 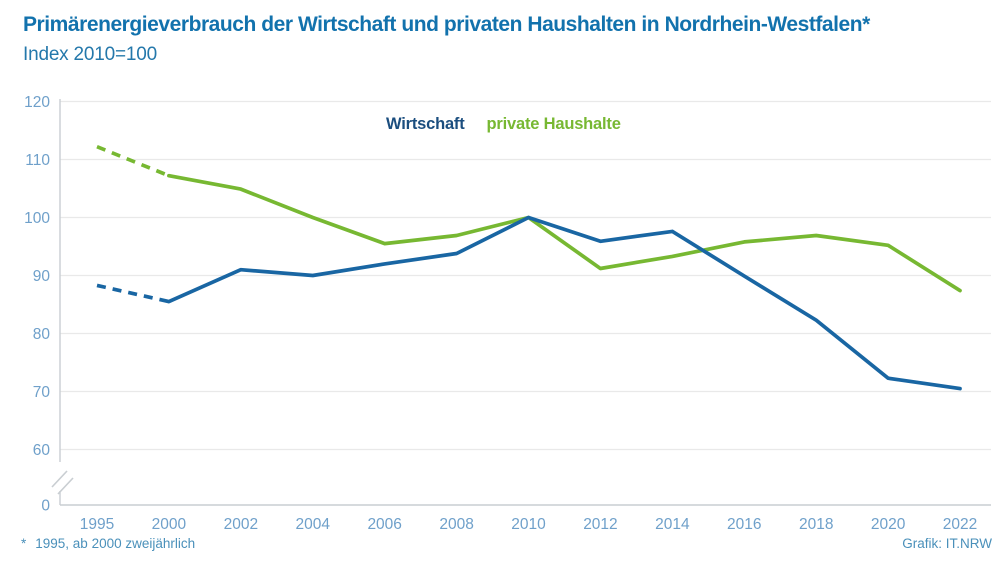 I want to click on y-tick-label: 90, so click(x=42, y=276).